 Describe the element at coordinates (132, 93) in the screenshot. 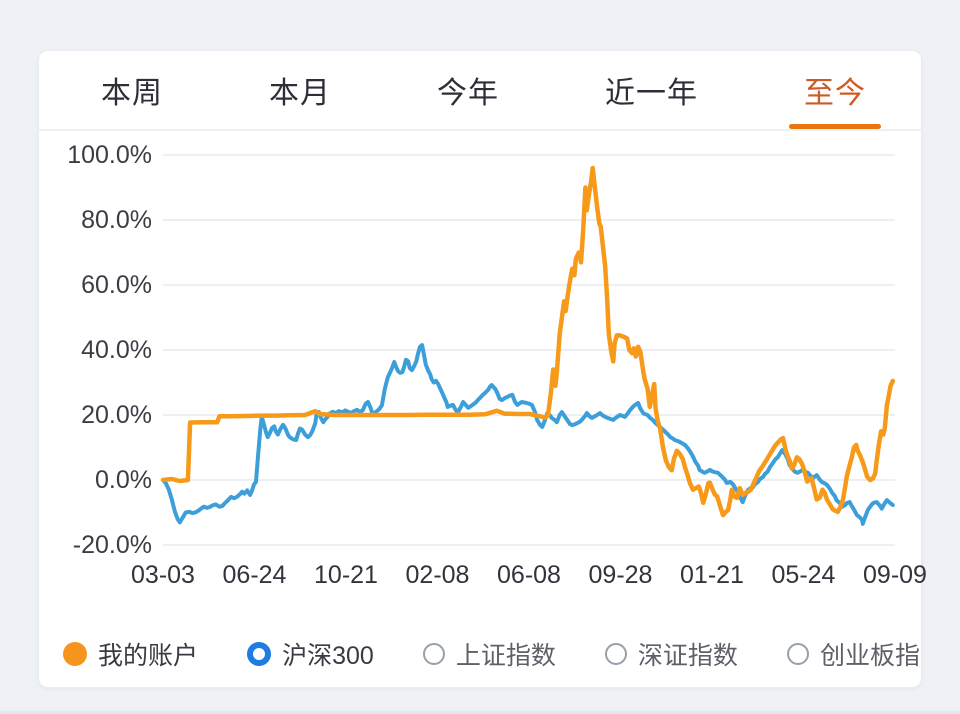

I see `tab-this-week-label: 本周` at that location.